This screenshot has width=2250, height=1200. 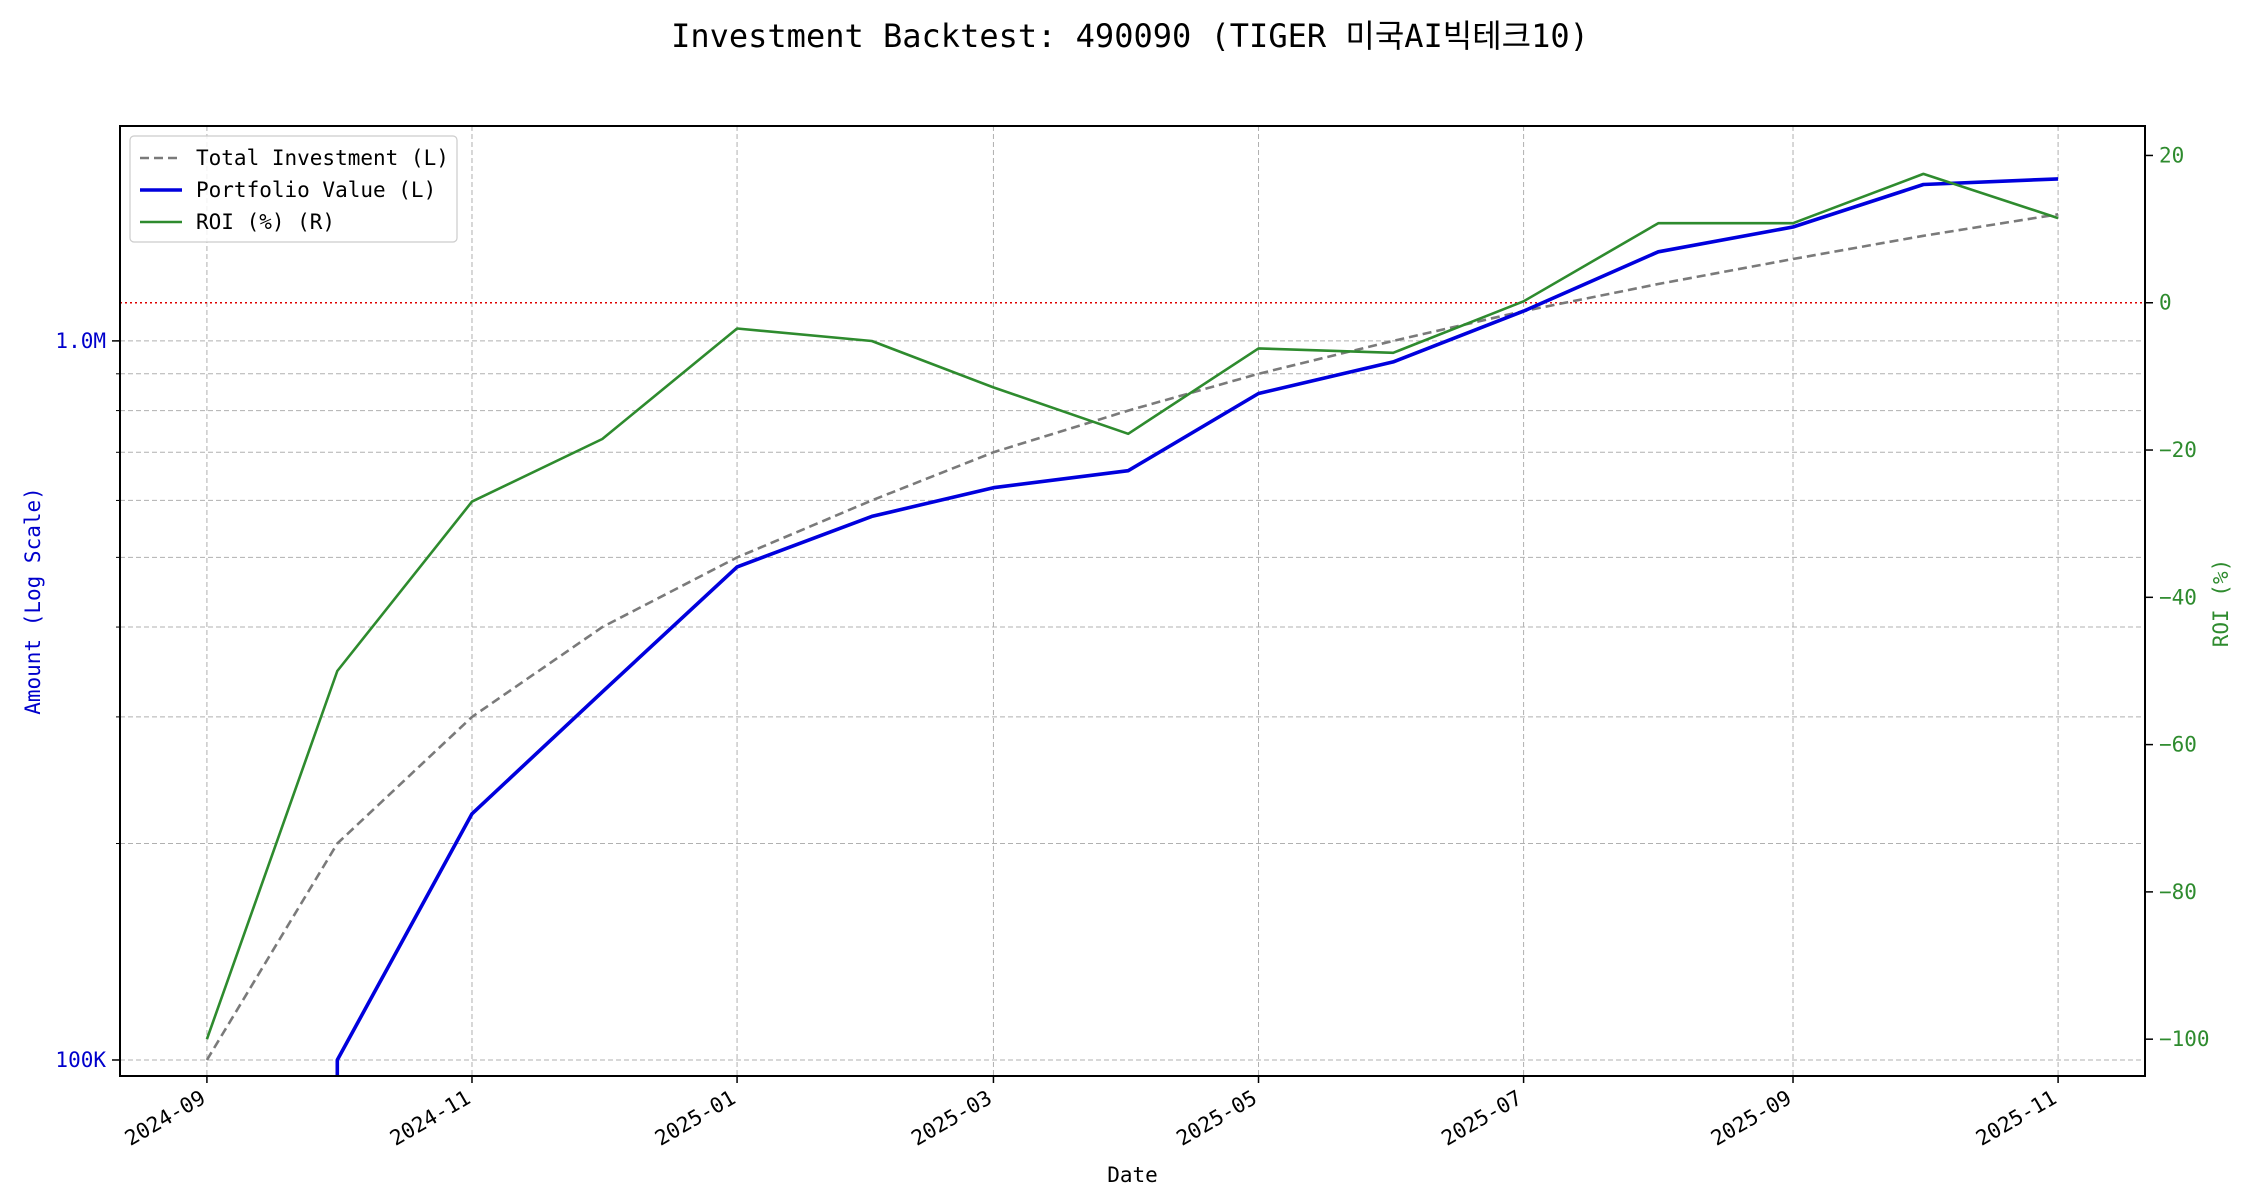 What do you see at coordinates (2178, 892) in the screenshot?
I see `y-right-tick-label: −80` at bounding box center [2178, 892].